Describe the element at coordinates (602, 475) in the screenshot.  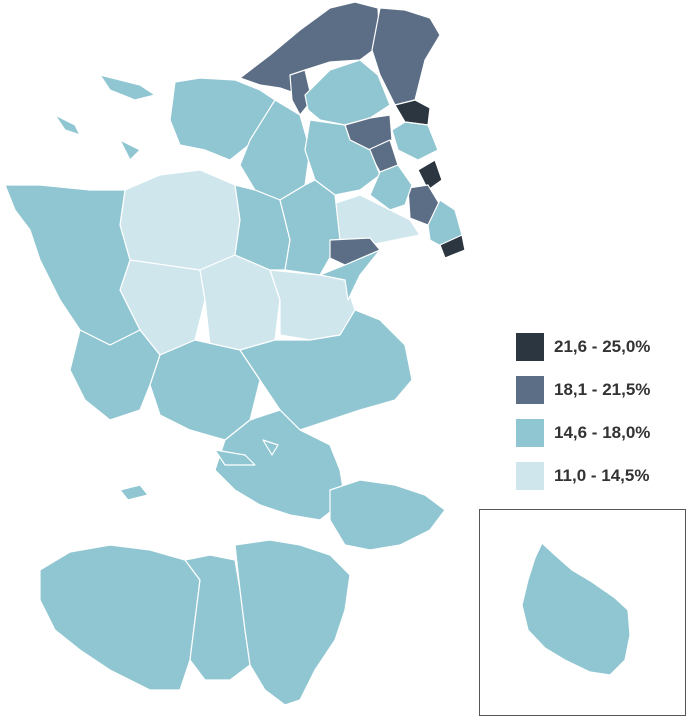
I see `legend-label-class-4: 11,0 - 14,5%` at that location.